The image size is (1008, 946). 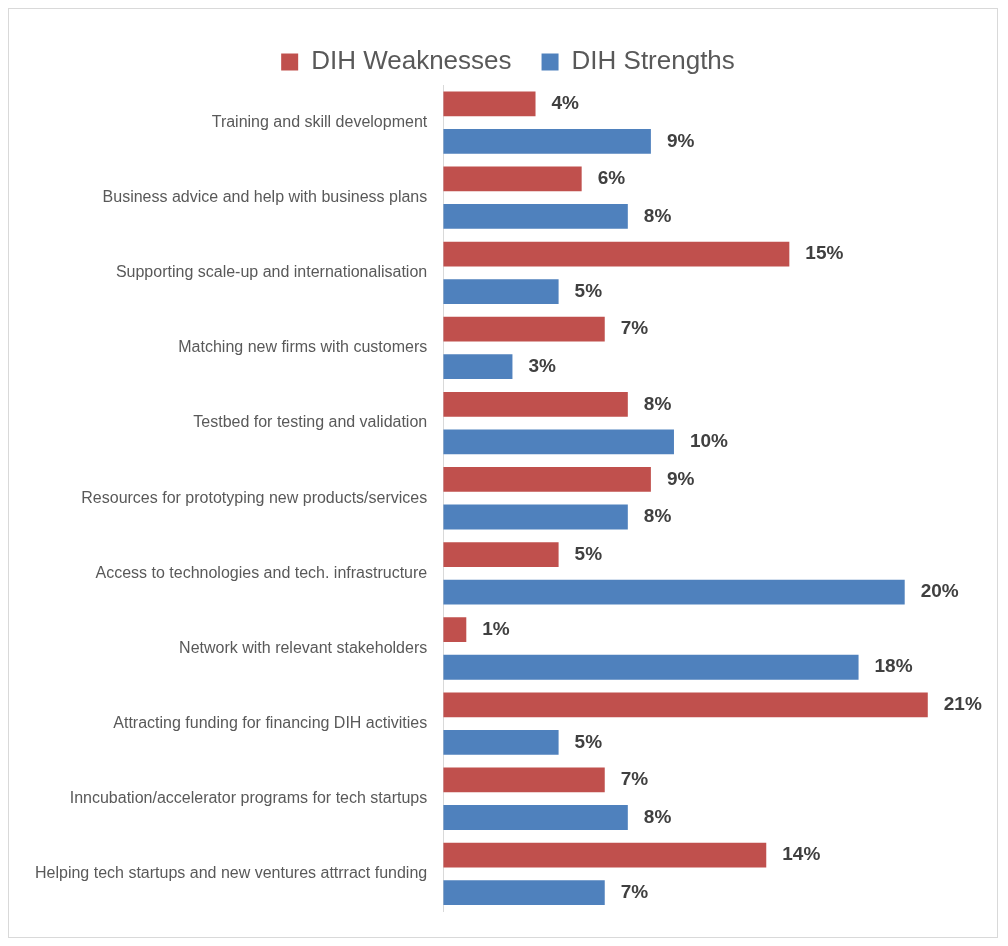 What do you see at coordinates (231, 873) in the screenshot?
I see `y-tick-label: Helping tech startups and new ventures attrract funding` at bounding box center [231, 873].